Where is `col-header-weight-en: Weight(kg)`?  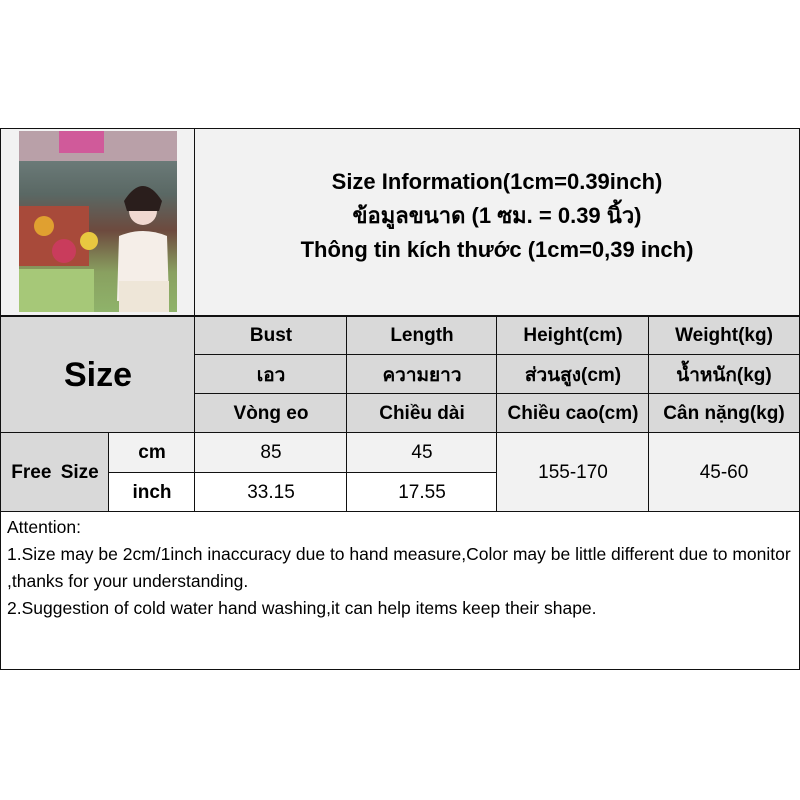
col-header-weight-en: Weight(kg) is located at coordinates (724, 336).